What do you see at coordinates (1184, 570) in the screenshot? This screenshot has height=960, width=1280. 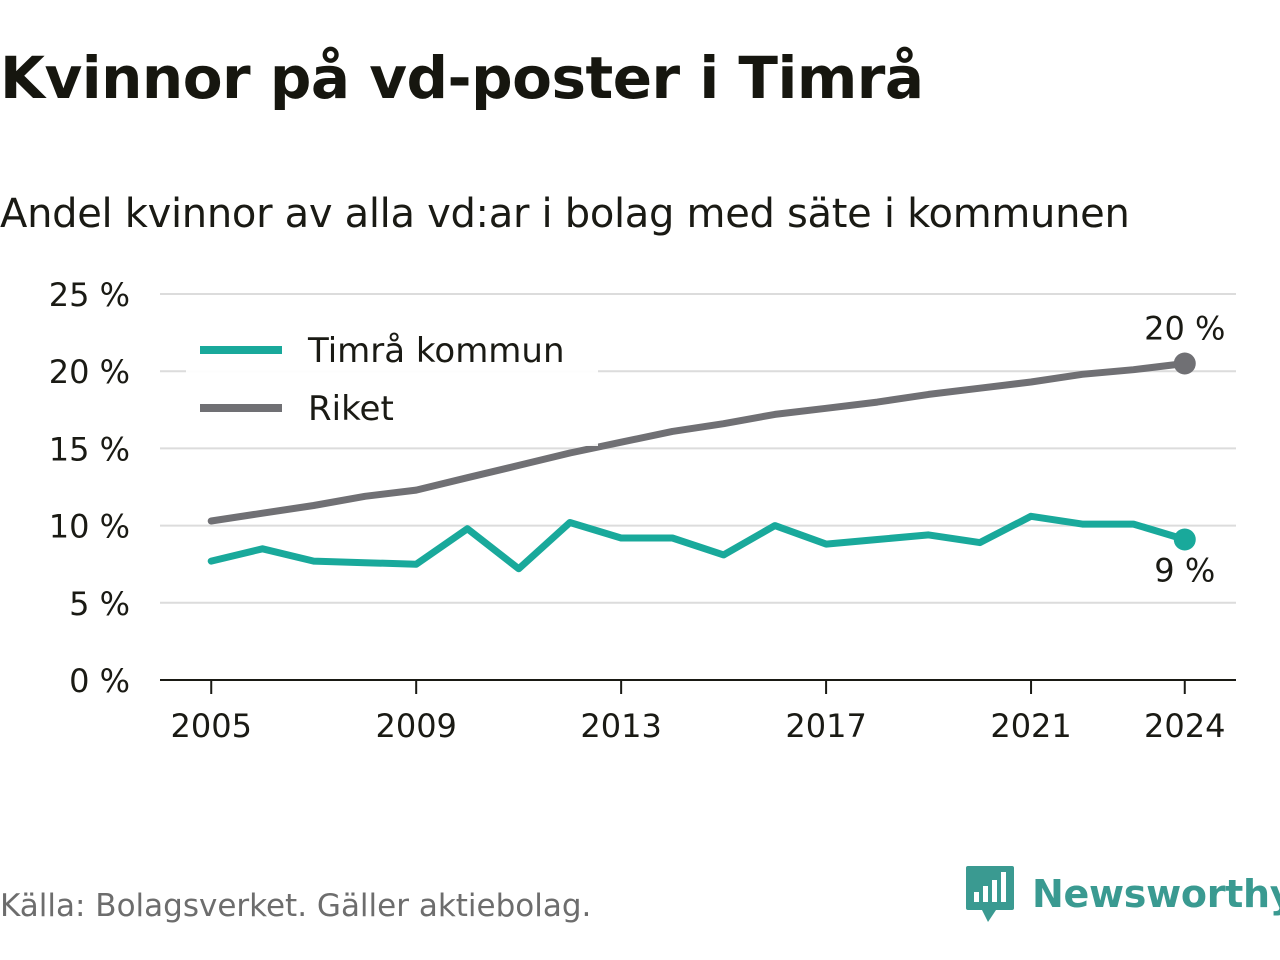 I see `end-label-timra: 9 %` at bounding box center [1184, 570].